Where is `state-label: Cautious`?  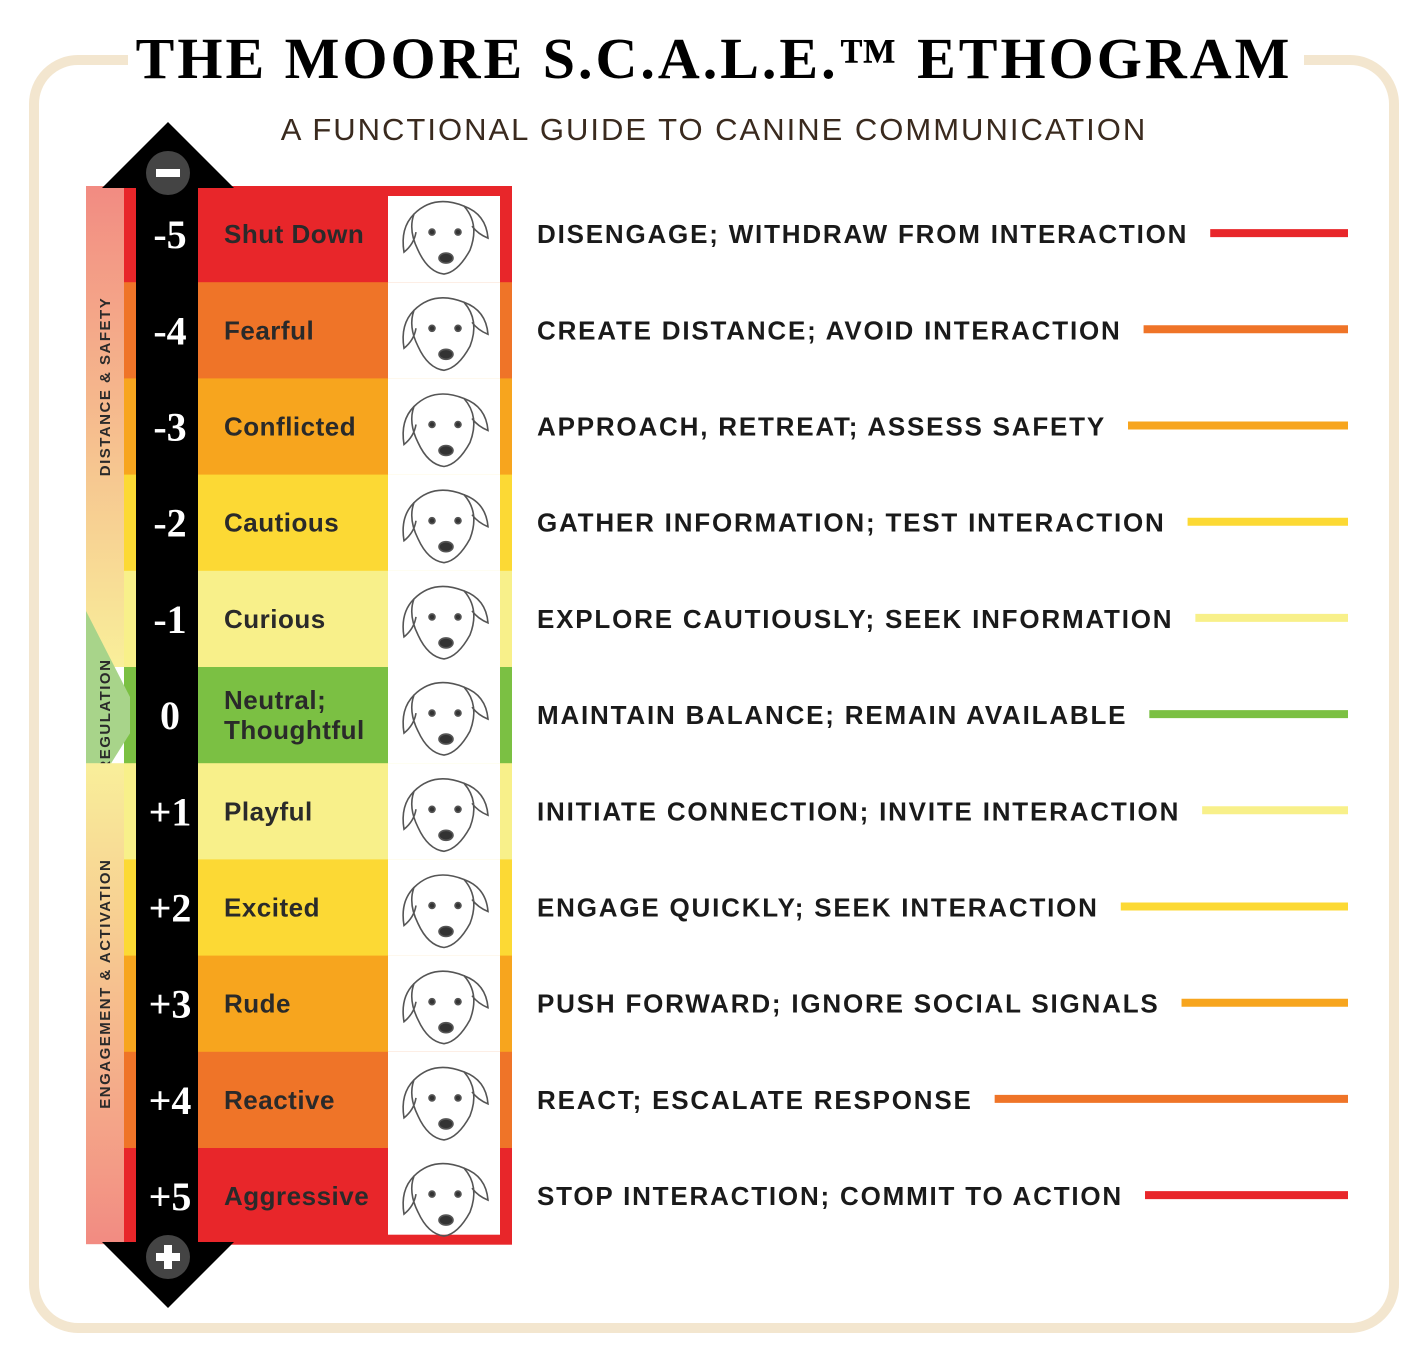 state-label: Cautious is located at coordinates (281, 523).